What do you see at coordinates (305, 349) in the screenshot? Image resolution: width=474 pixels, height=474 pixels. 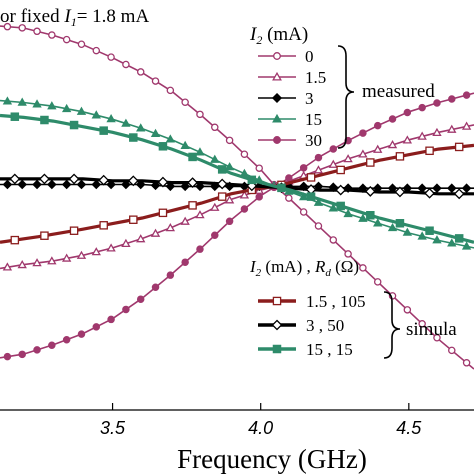 I see `legend-simulated-entry: 15 , 15` at bounding box center [305, 349].